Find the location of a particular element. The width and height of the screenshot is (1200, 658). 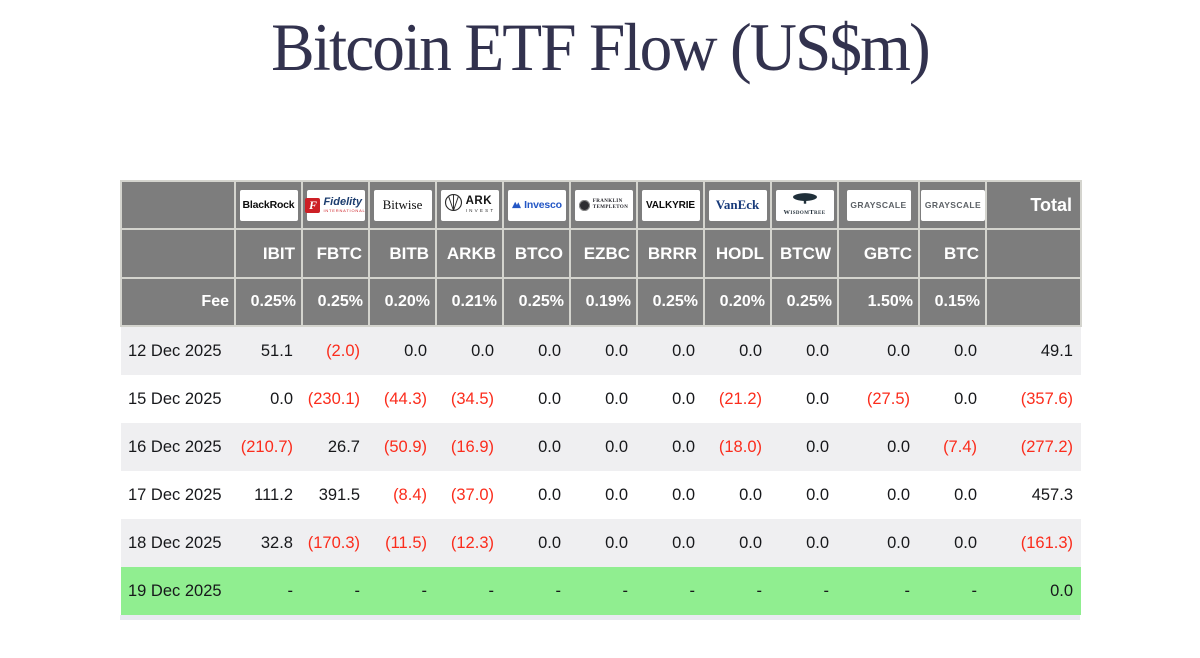

issuer-logo-cell-hodl: VanEck is located at coordinates (737, 205).